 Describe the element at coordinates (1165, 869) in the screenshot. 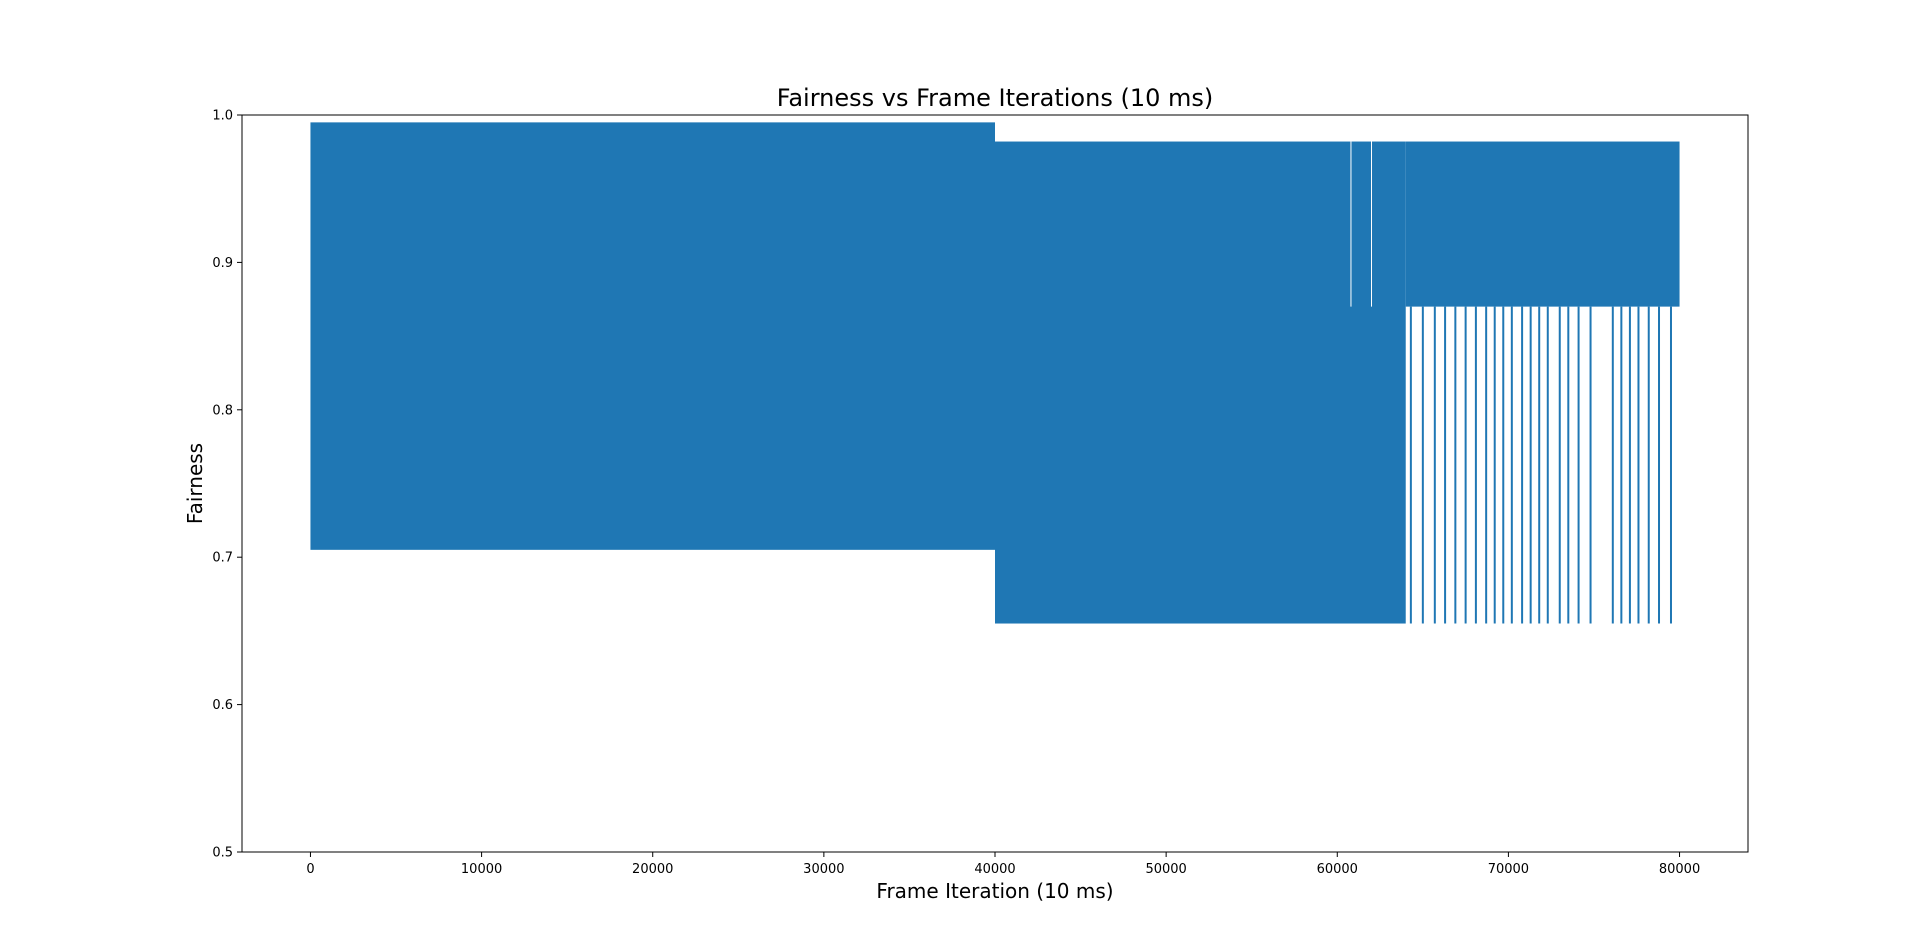

I see `x-tick-label: 50000` at that location.